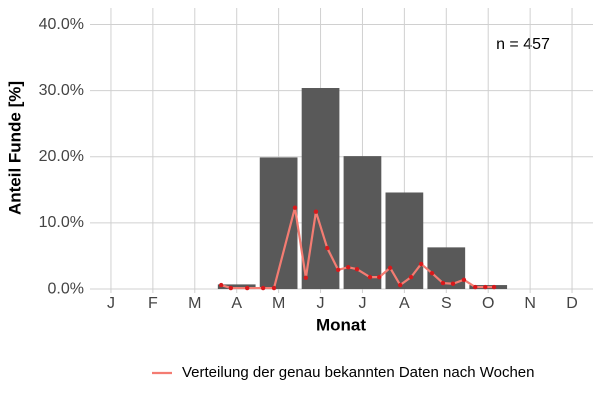 This screenshot has height=405, width=600. Describe the element at coordinates (153, 303) in the screenshot. I see `x-tick-label: F` at that location.